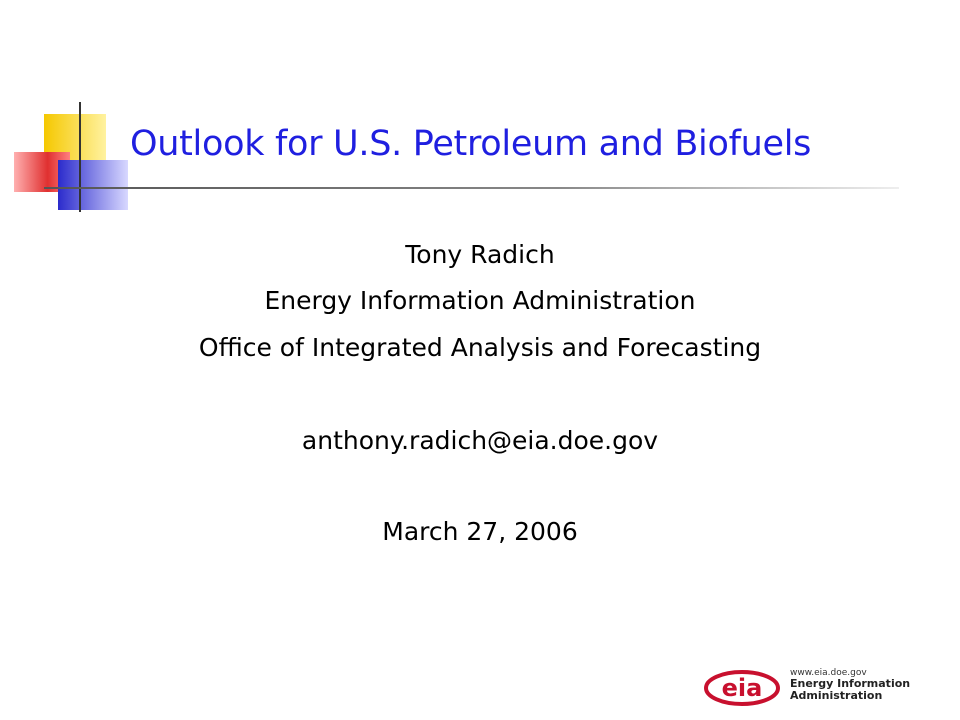 Image resolution: width=960 pixels, height=720 pixels. Describe the element at coordinates (480, 300) in the screenshot. I see `organization-name: Energy Information Administration` at that location.